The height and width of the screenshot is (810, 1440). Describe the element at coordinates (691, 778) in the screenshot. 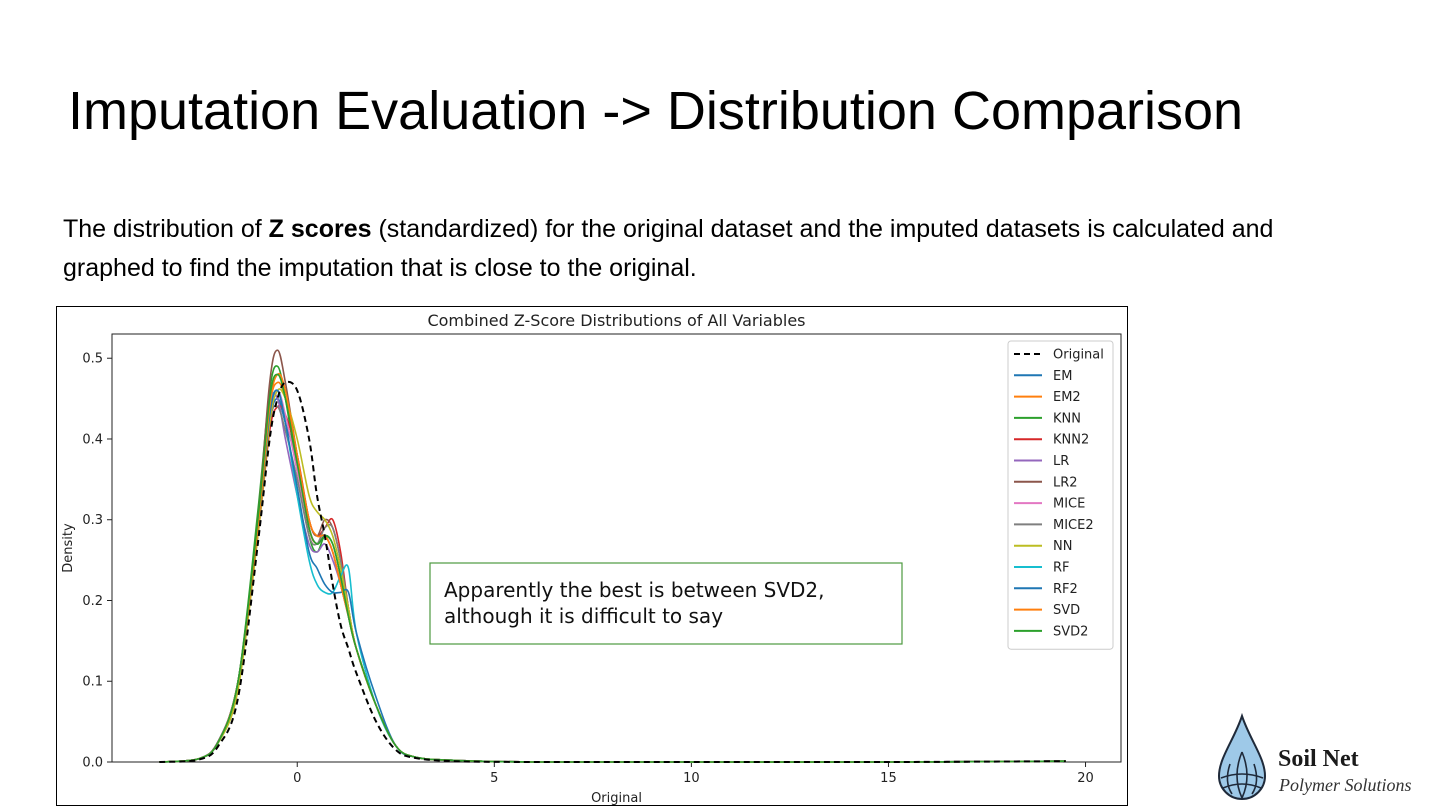

I see `x-tick-label: 10` at that location.